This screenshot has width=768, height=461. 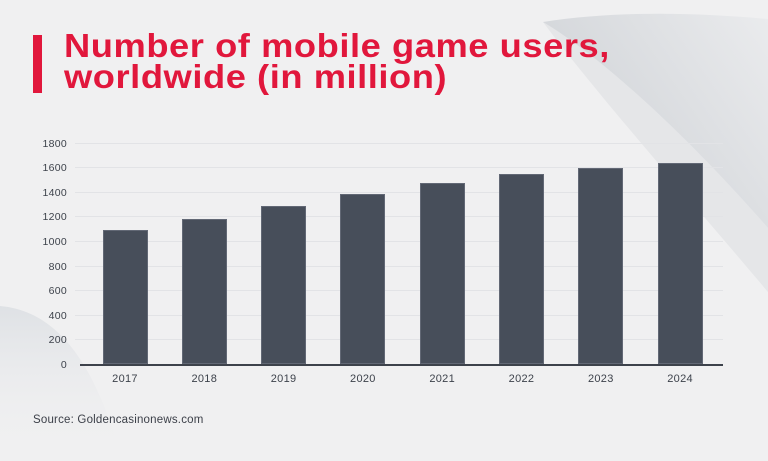 What do you see at coordinates (284, 285) in the screenshot?
I see `bar-2019` at bounding box center [284, 285].